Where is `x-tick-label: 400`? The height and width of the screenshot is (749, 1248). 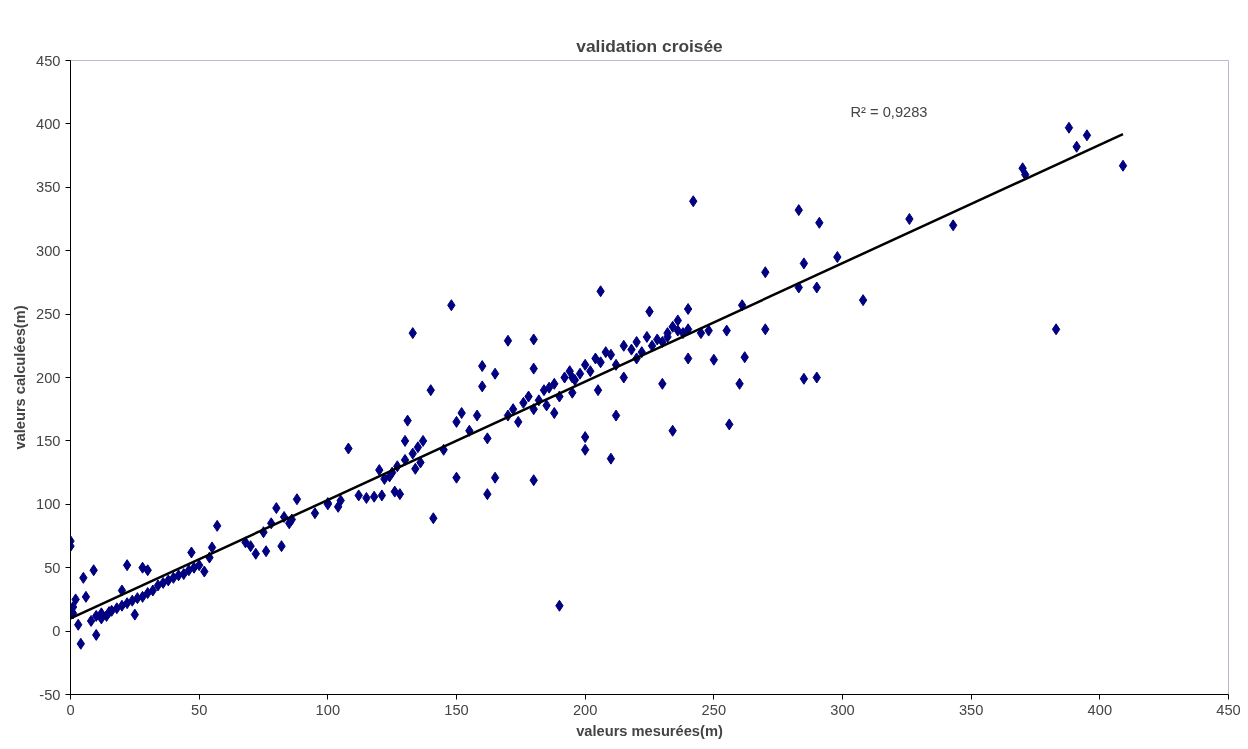 x-tick-label: 400 is located at coordinates (1100, 709).